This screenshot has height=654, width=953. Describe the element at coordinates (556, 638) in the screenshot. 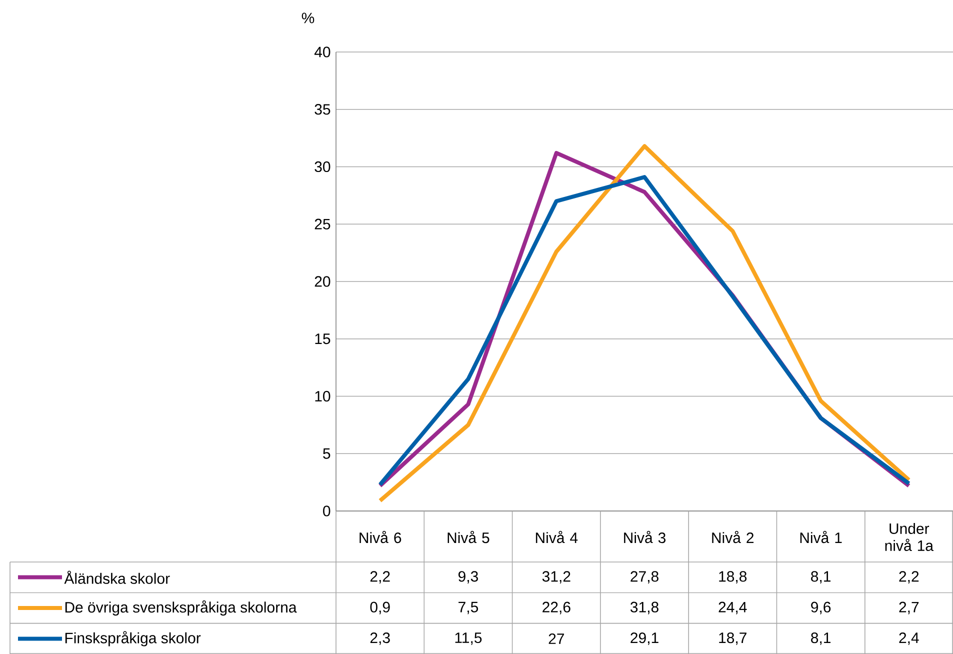

I see `data-label: 27` at that location.